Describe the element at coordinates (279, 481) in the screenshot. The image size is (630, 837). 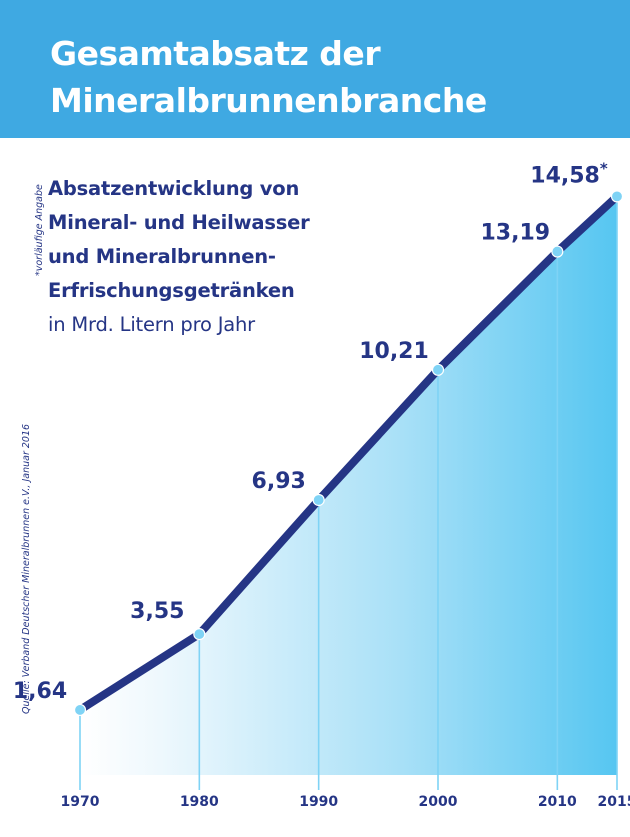
I see `data-label: 6,93` at that location.